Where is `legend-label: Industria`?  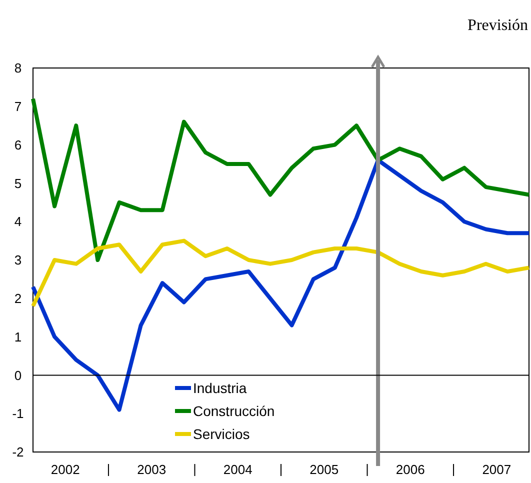
legend-label: Industria is located at coordinates (220, 388).